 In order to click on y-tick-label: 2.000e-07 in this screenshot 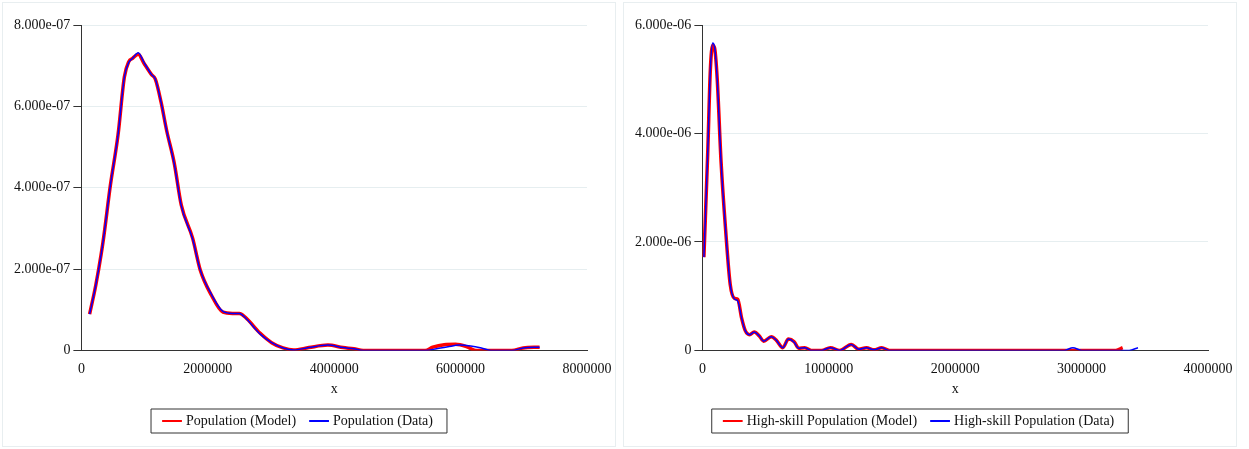, I will do `click(42, 268)`.